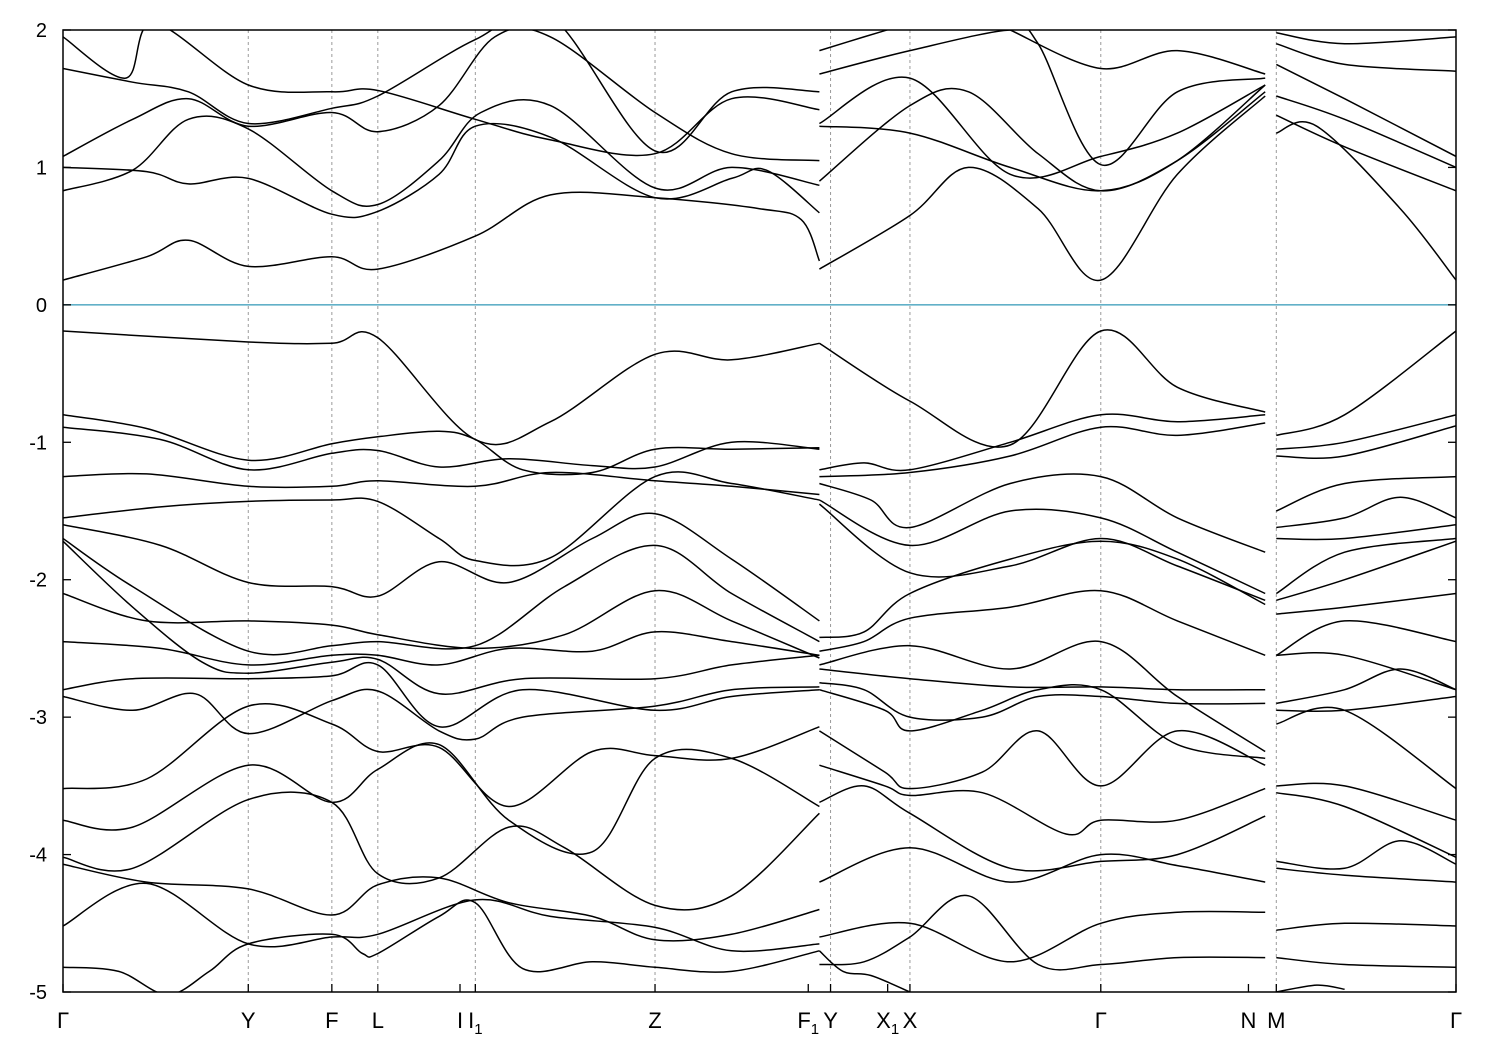 This screenshot has width=1500, height=1050. What do you see at coordinates (38, 443) in the screenshot?
I see `y-tick-label-3: -1` at bounding box center [38, 443].